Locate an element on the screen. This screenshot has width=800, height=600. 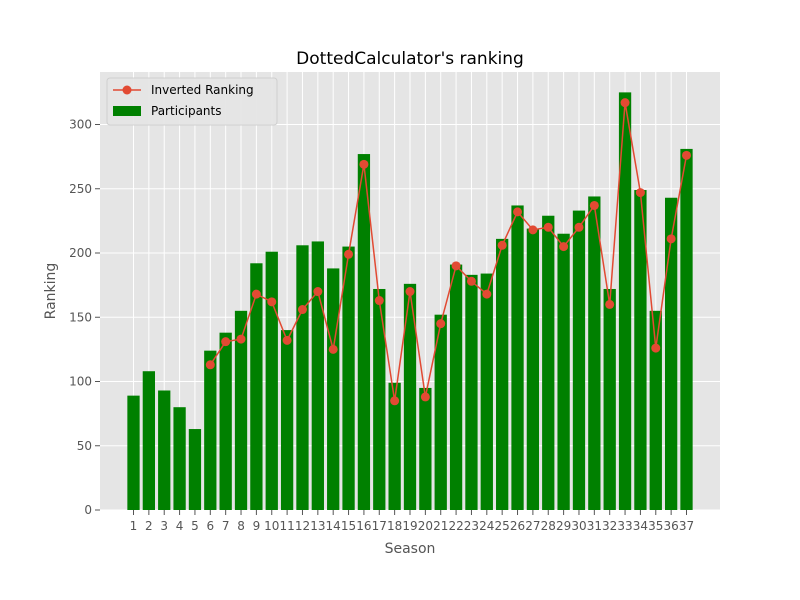
y-axis-ticks: 0 50 100 150 200 250 300 is located at coordinates (84, 317).